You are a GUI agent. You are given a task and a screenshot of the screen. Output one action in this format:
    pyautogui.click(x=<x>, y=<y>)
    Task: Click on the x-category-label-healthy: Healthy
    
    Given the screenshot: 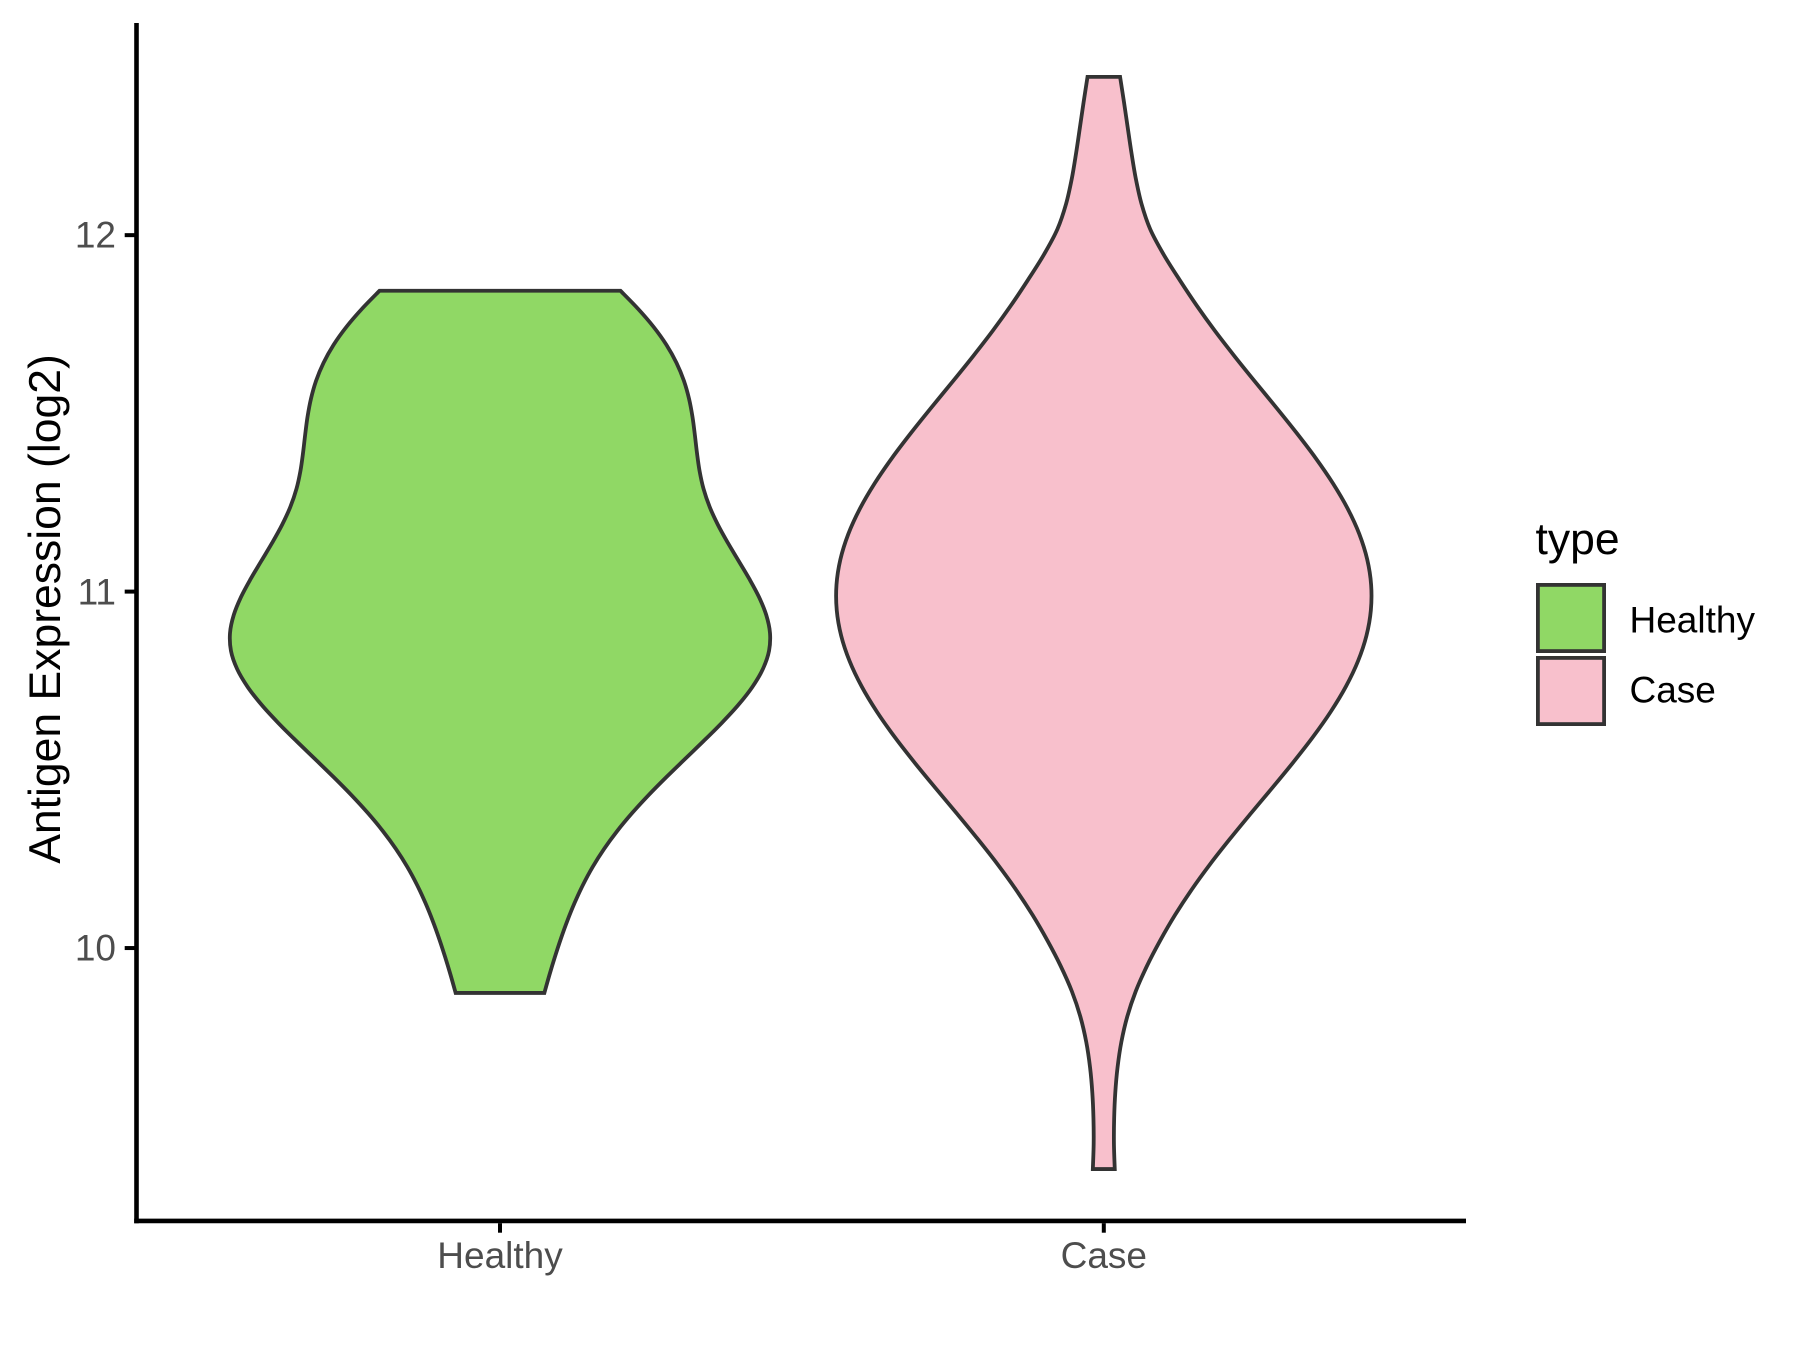 What is the action you would take?
    pyautogui.click(x=500, y=1255)
    